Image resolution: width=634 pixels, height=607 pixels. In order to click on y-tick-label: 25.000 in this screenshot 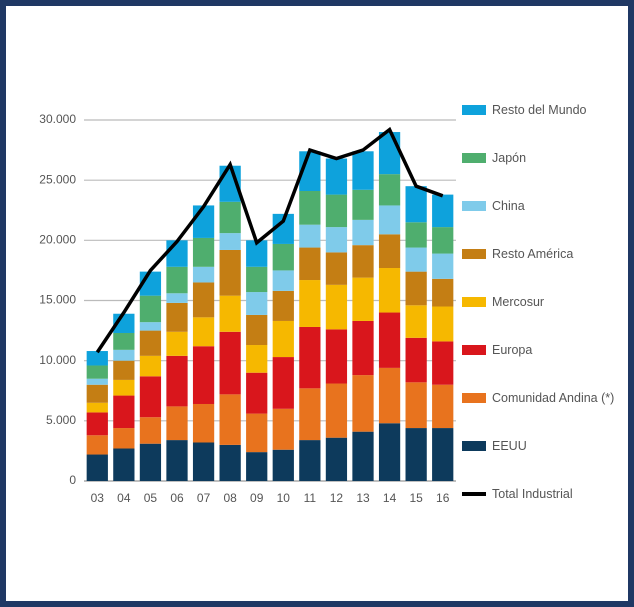, I will do `click(57, 179)`.